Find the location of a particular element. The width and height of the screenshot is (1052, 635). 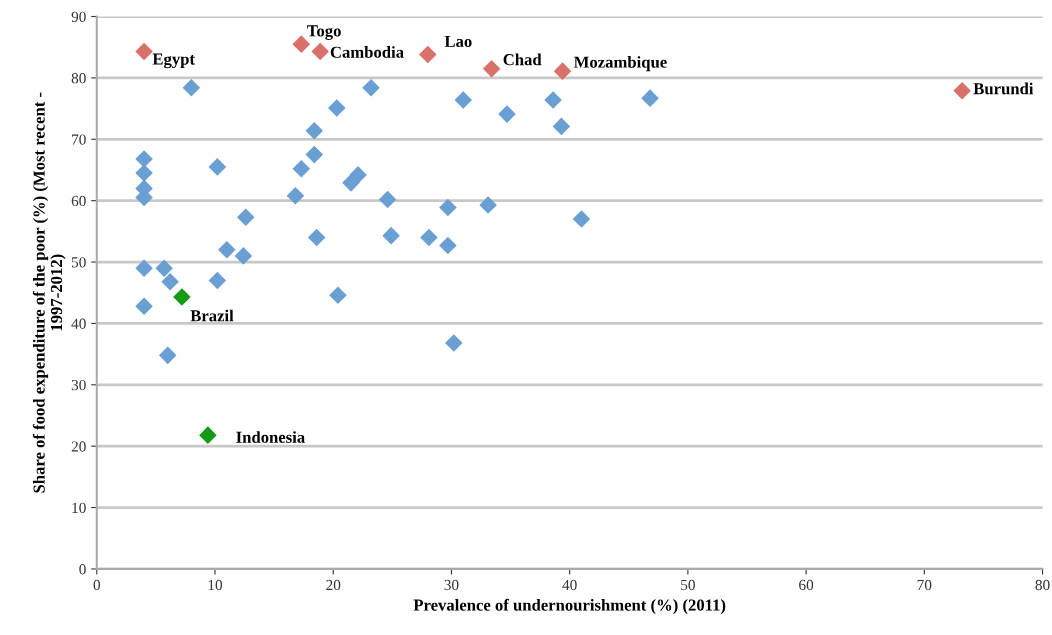

x-tick-label: 70 is located at coordinates (924, 585).